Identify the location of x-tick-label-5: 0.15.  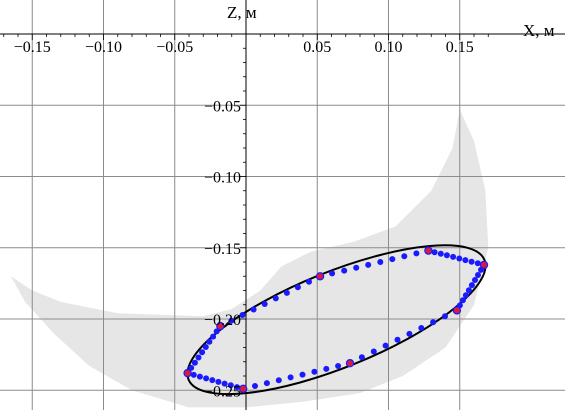
(460, 47).